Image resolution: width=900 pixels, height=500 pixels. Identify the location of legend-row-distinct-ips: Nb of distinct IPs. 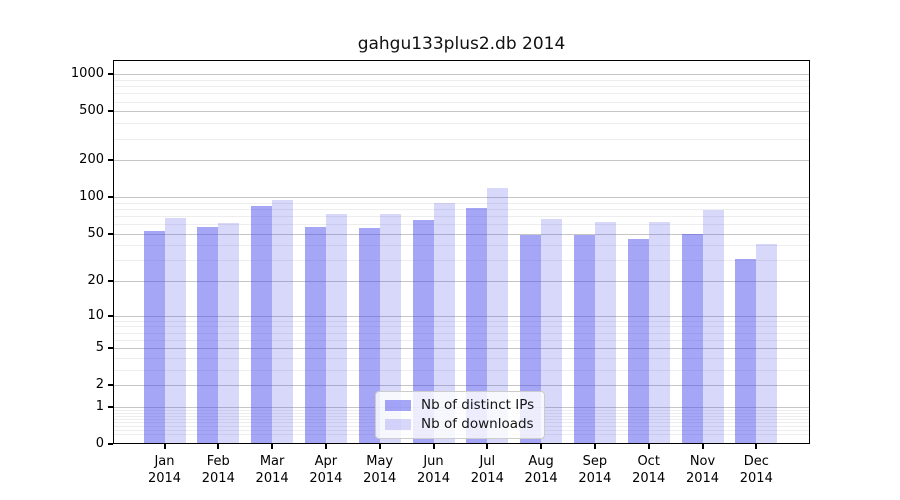
(459, 405).